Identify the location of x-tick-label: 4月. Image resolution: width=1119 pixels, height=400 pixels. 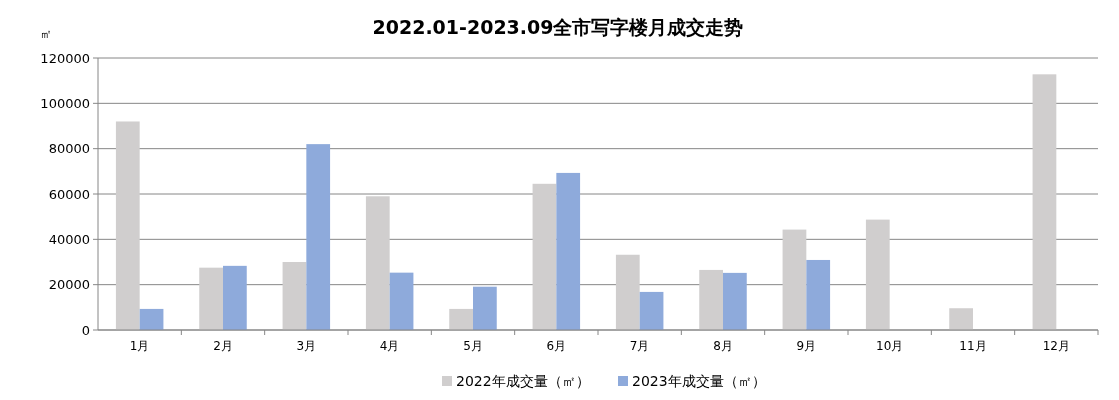
(389, 346).